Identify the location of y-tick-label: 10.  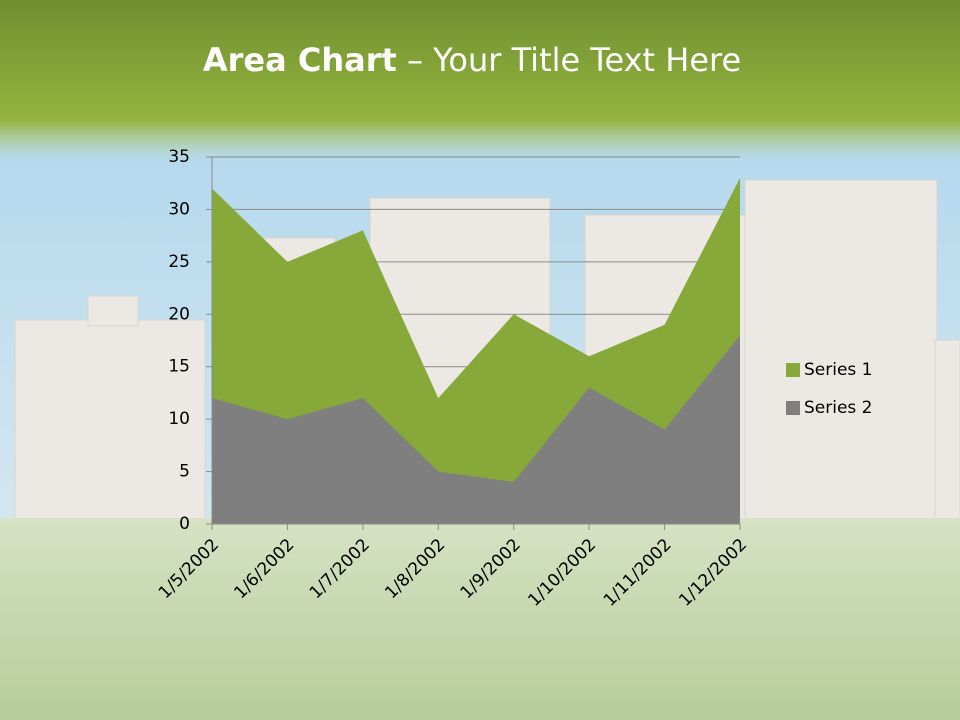
(179, 419).